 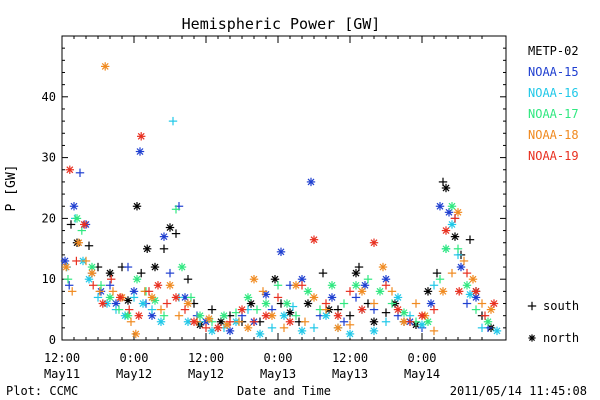 I want to click on legend-item-noaa-15: NOAA-15, so click(x=553, y=72).